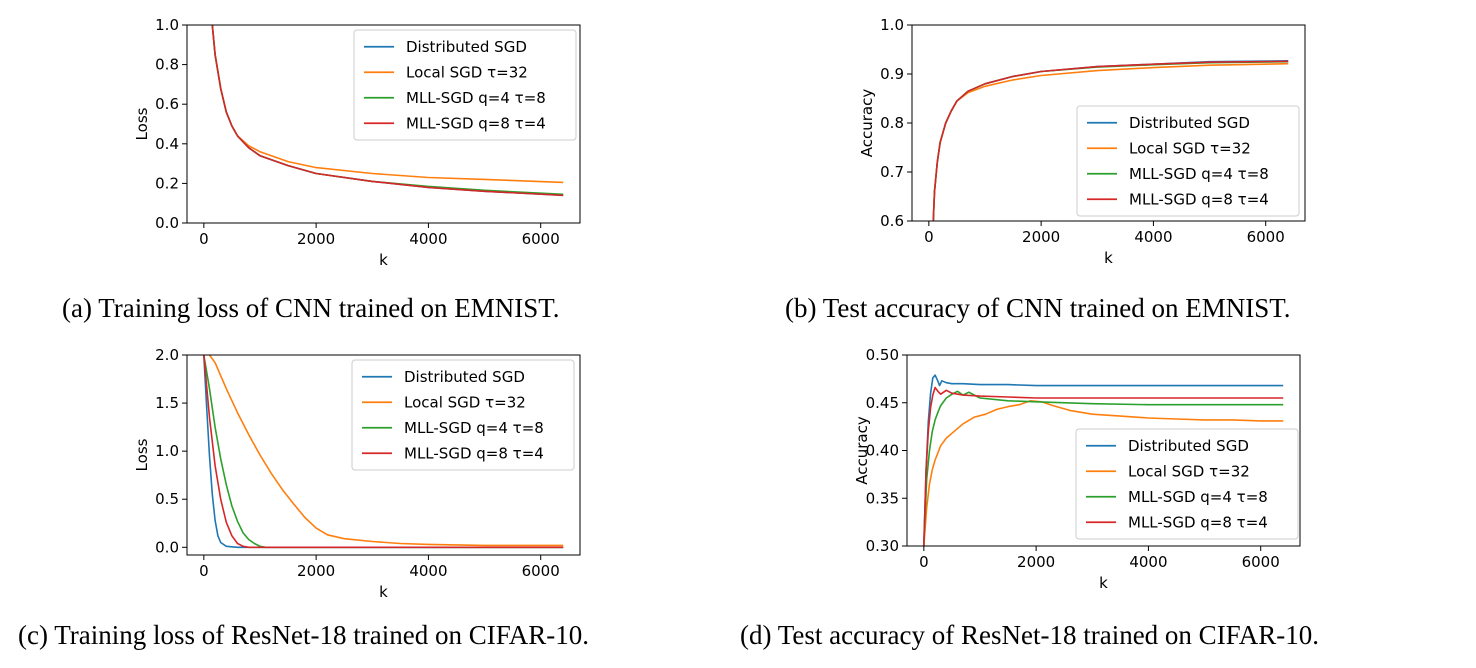 Image resolution: width=1476 pixels, height=668 pixels. I want to click on y-tick-label: 1.5, so click(167, 403).